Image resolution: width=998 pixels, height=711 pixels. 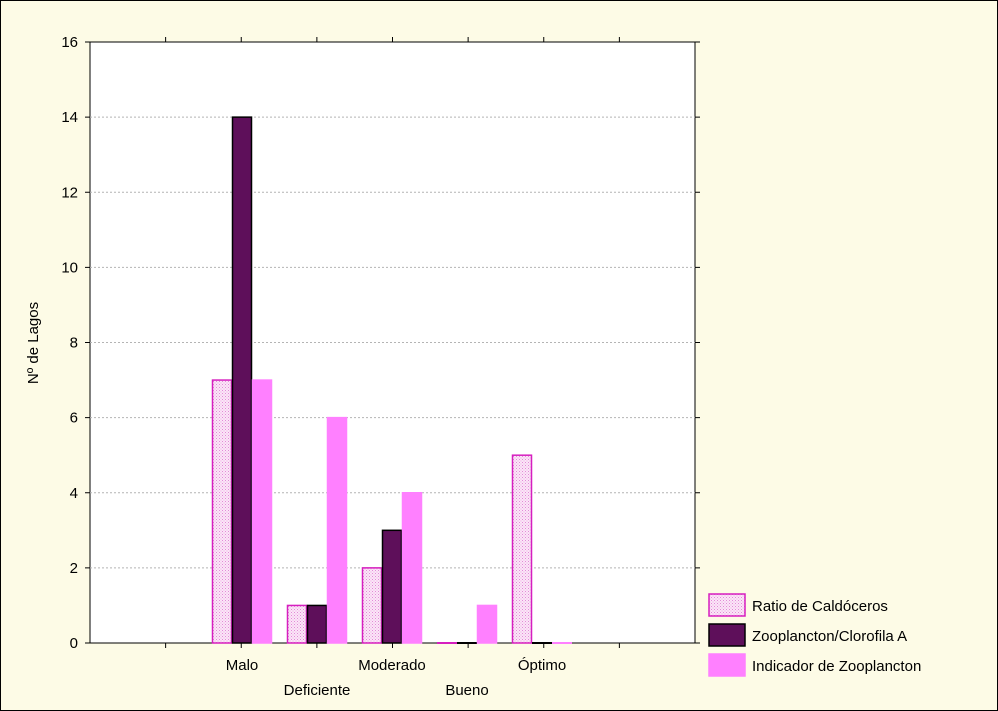 What do you see at coordinates (74, 568) in the screenshot?
I see `y-tick-label: 2` at bounding box center [74, 568].